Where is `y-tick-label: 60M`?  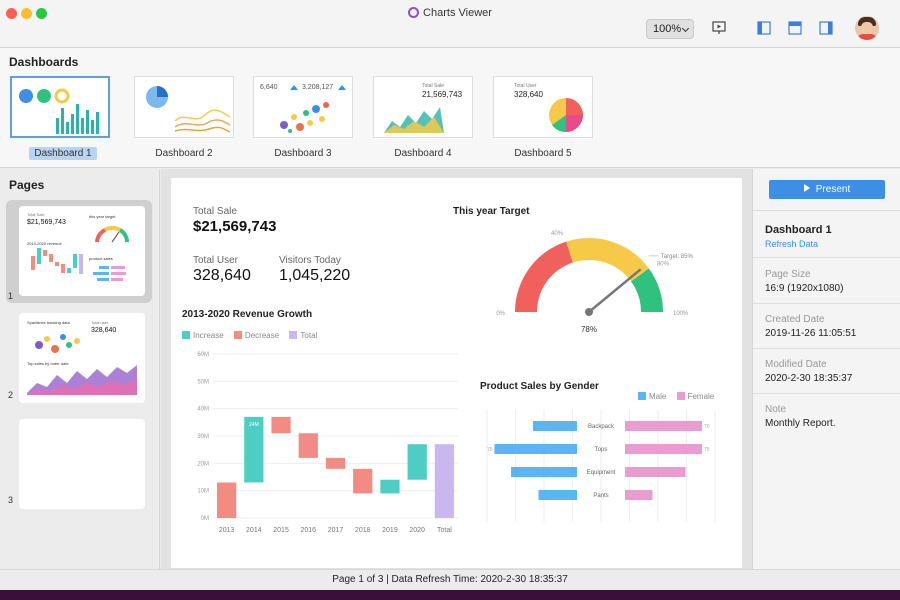 y-tick-label: 60M is located at coordinates (203, 355).